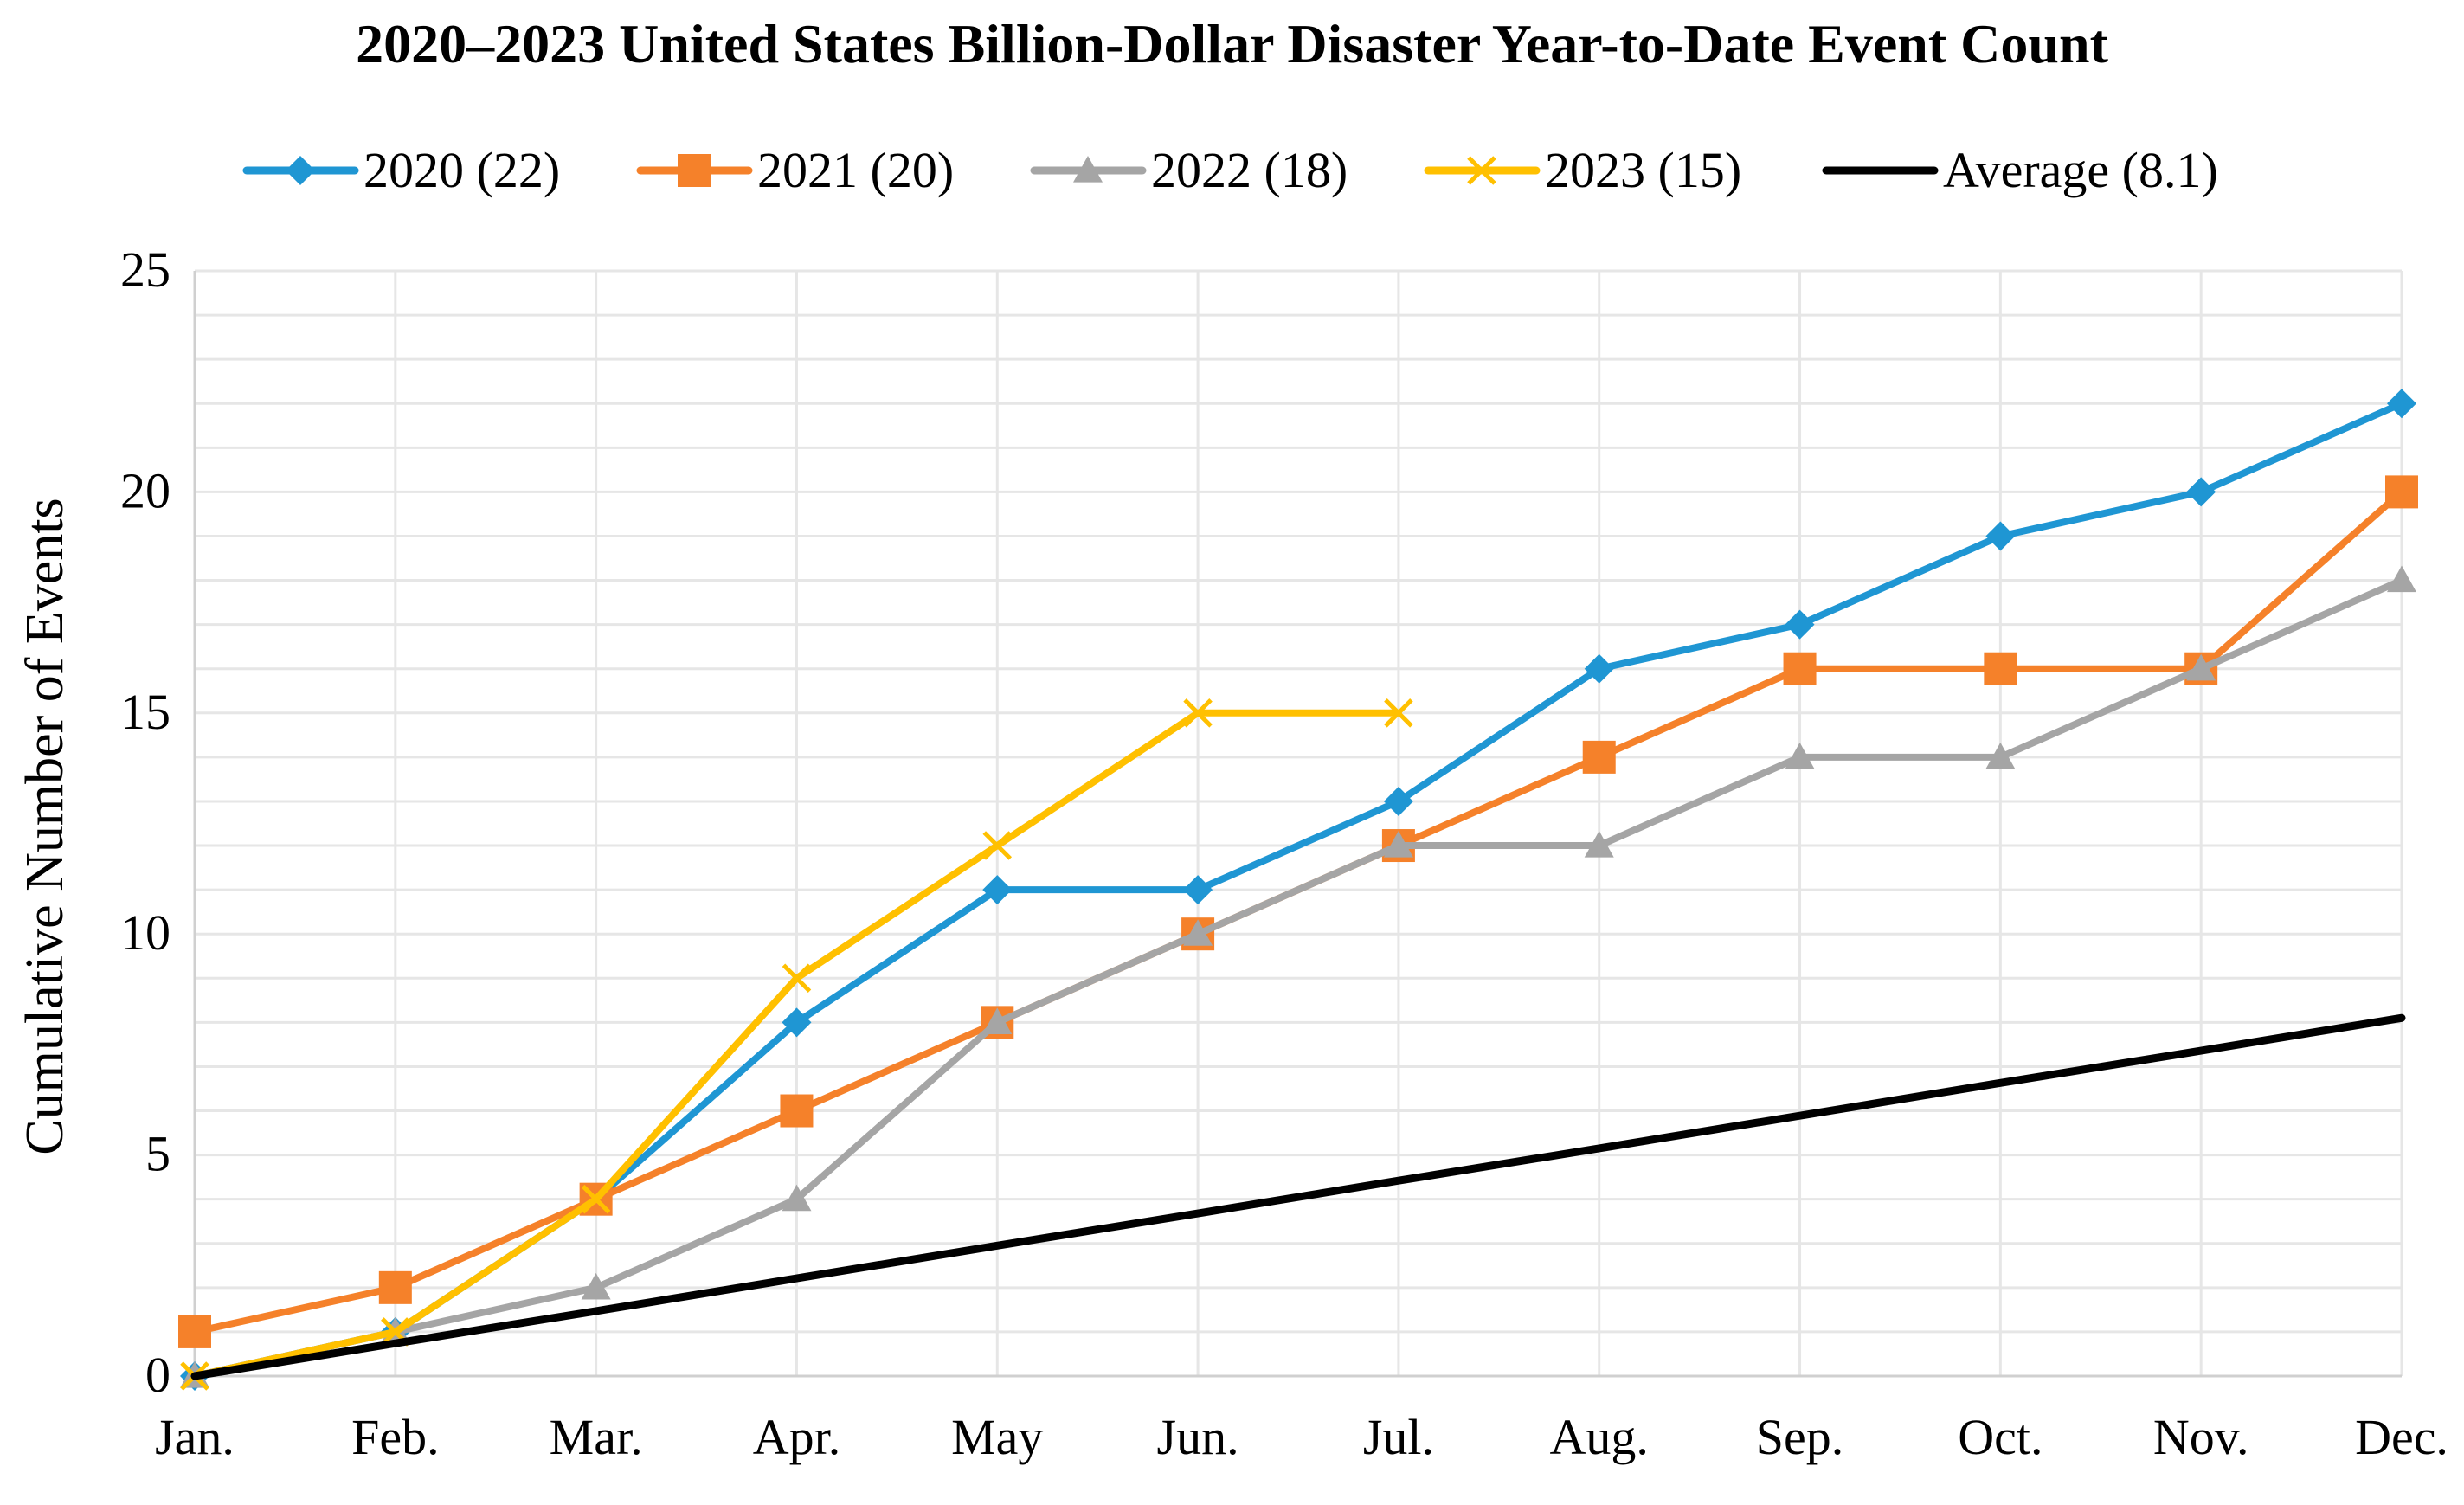 This screenshot has width=2464, height=1505. I want to click on y-tick-label: 25, so click(145, 269).